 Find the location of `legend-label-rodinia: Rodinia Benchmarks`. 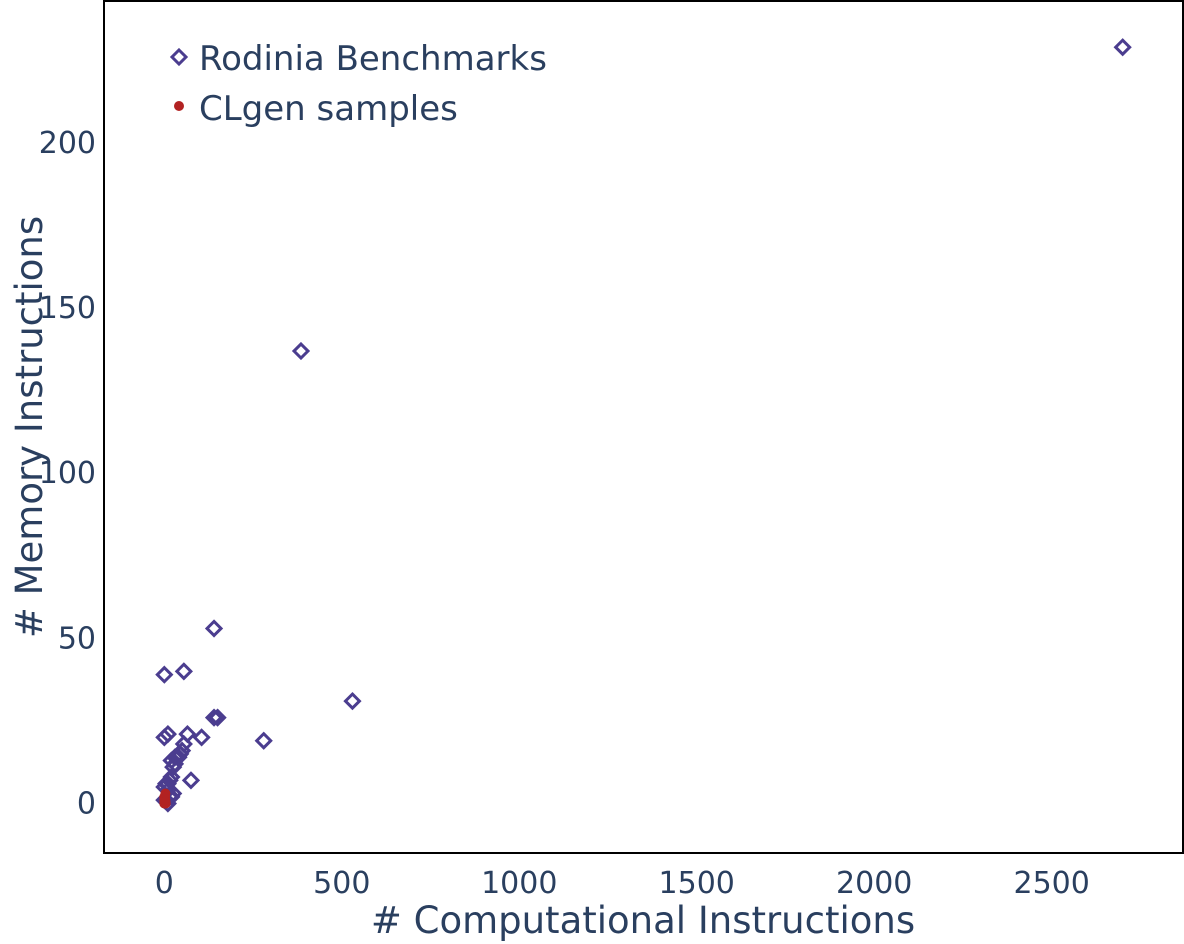

legend-label-rodinia: Rodinia Benchmarks is located at coordinates (373, 59).